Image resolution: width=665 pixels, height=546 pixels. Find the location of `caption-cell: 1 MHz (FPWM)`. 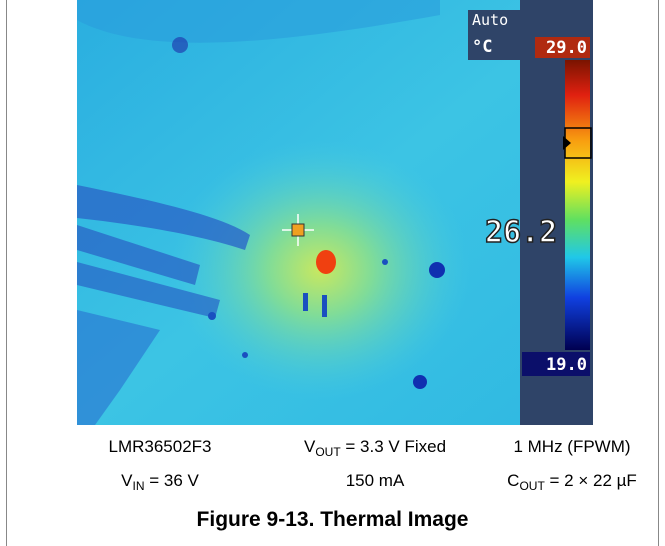

caption-cell: 1 MHz (FPWM) is located at coordinates (571, 447).